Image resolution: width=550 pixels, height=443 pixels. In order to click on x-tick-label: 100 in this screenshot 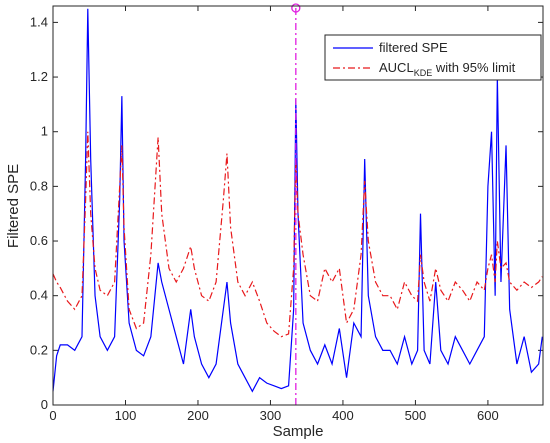, I will do `click(126, 415)`.